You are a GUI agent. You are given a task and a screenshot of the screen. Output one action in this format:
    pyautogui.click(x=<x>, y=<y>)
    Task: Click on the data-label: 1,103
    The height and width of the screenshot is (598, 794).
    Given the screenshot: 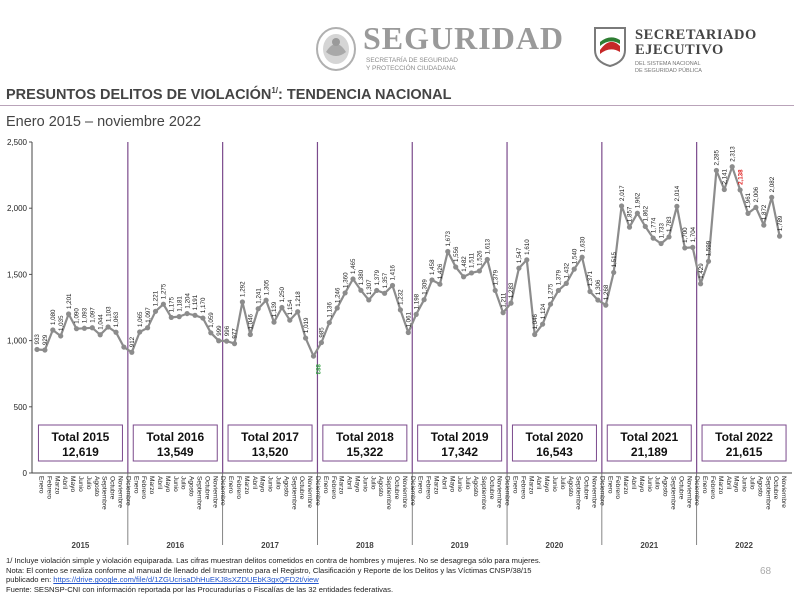 What is the action you would take?
    pyautogui.click(x=108, y=314)
    